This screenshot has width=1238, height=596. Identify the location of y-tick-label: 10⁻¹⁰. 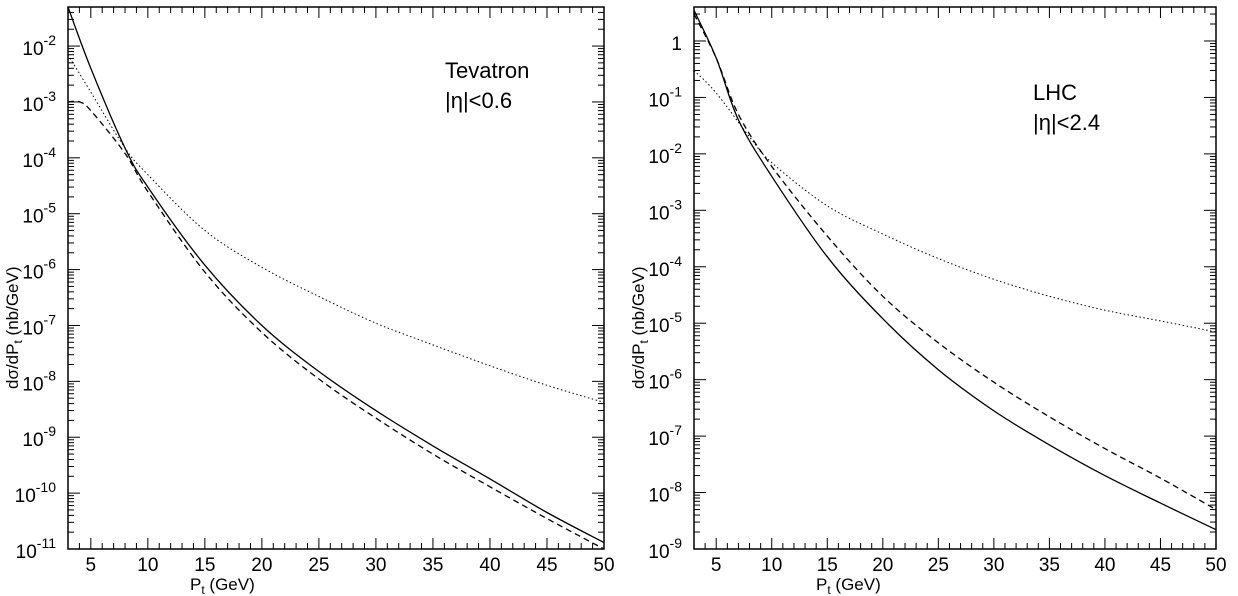
(36, 493).